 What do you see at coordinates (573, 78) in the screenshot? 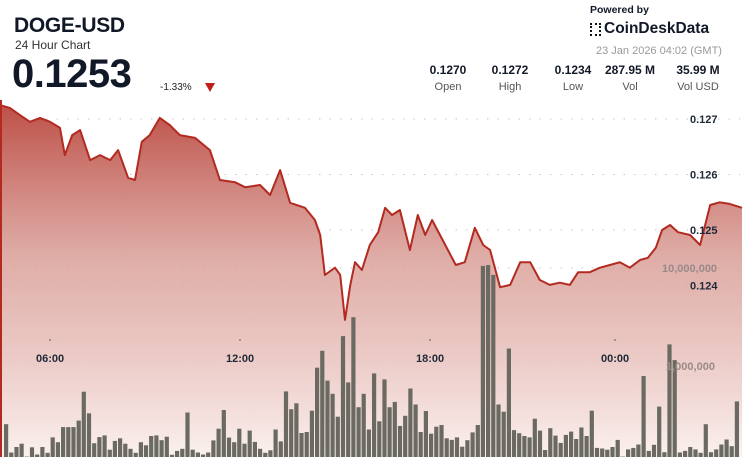
I see `stat-low: 0.1234 Low` at bounding box center [573, 78].